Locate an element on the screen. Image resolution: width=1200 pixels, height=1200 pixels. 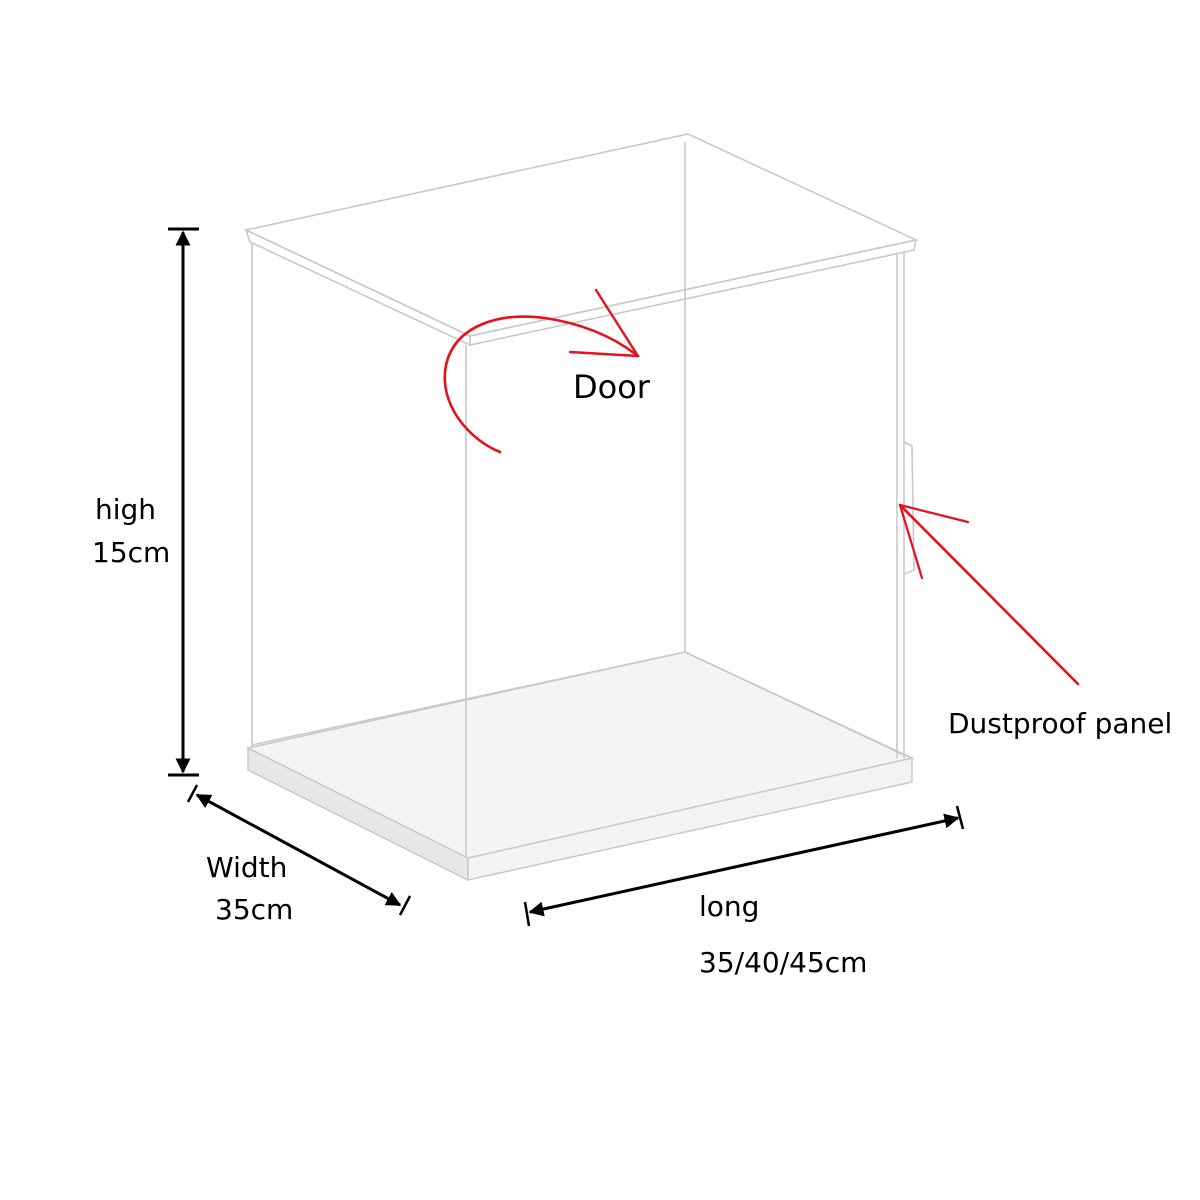
length-label: long is located at coordinates (729, 906).